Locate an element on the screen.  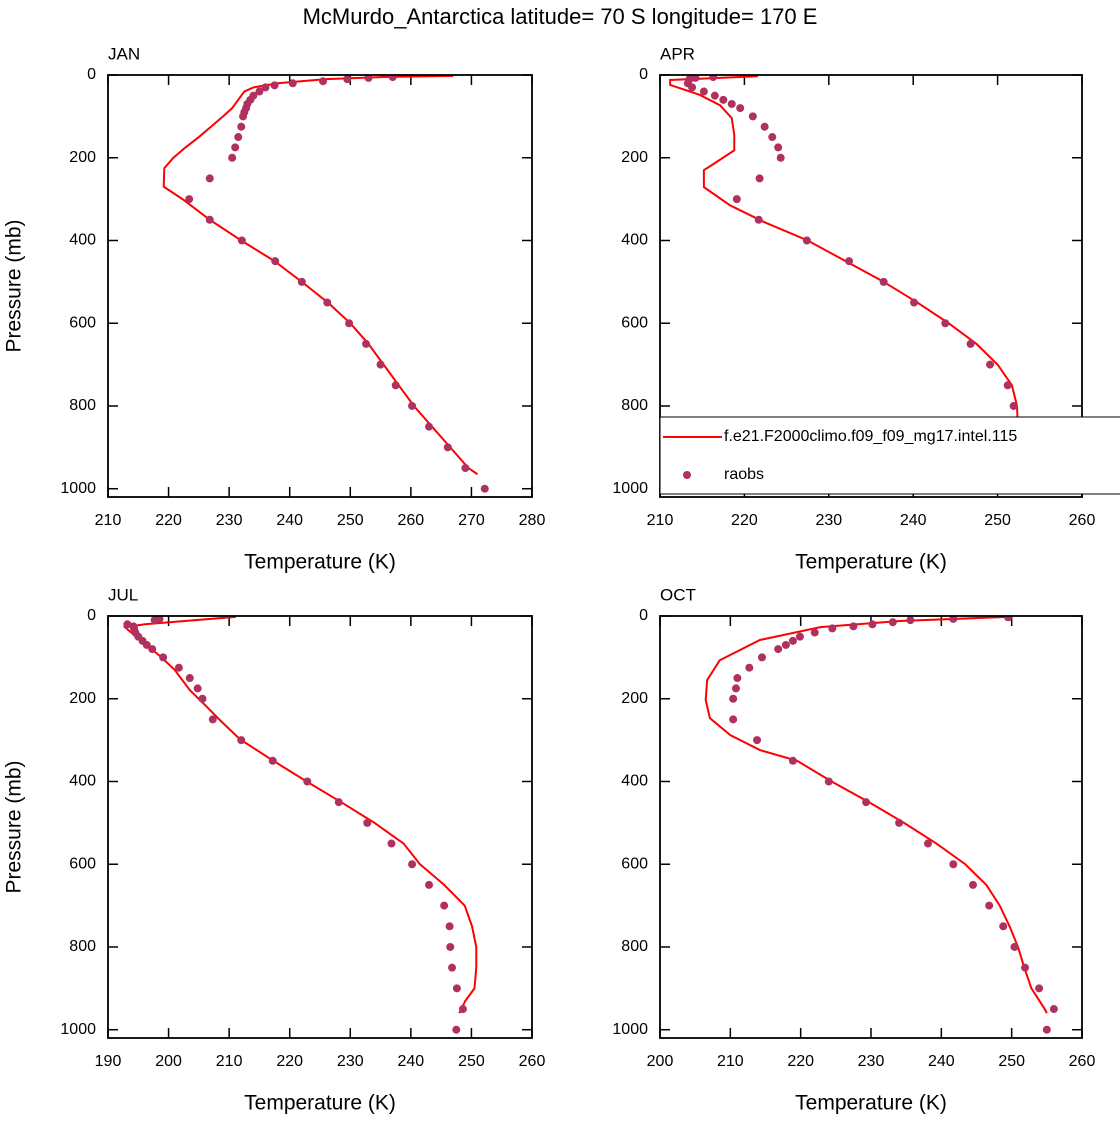
x-axis-label: Temperature (K) is located at coordinates (871, 1103).